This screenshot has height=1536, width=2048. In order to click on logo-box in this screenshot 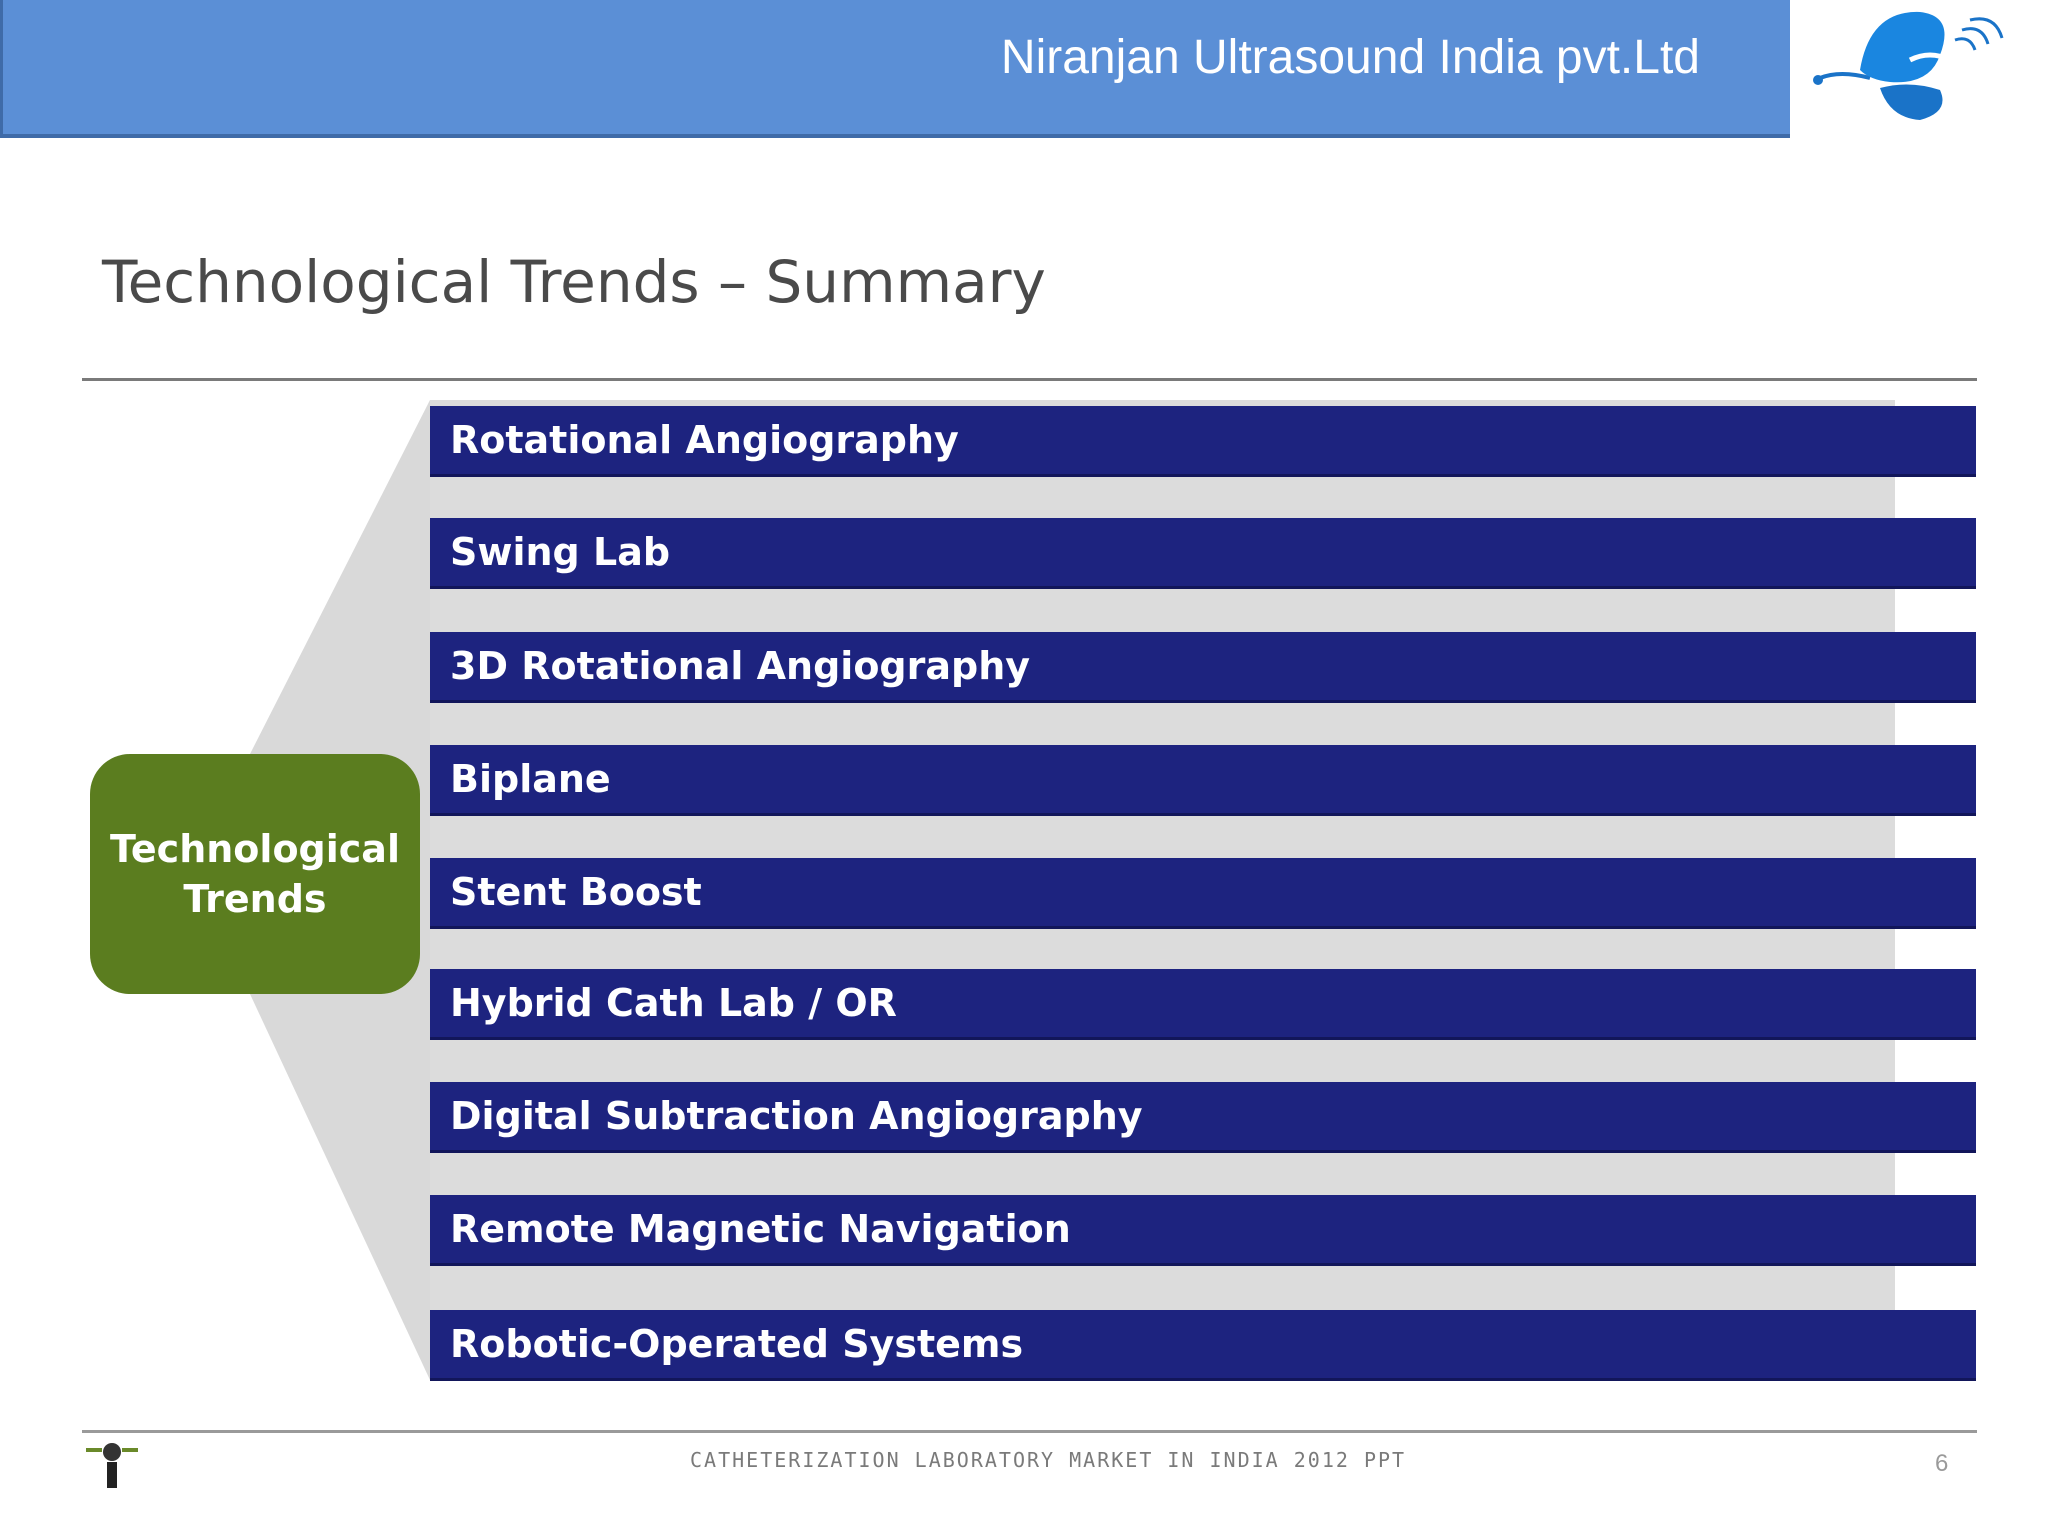, I will do `click(1919, 70)`.